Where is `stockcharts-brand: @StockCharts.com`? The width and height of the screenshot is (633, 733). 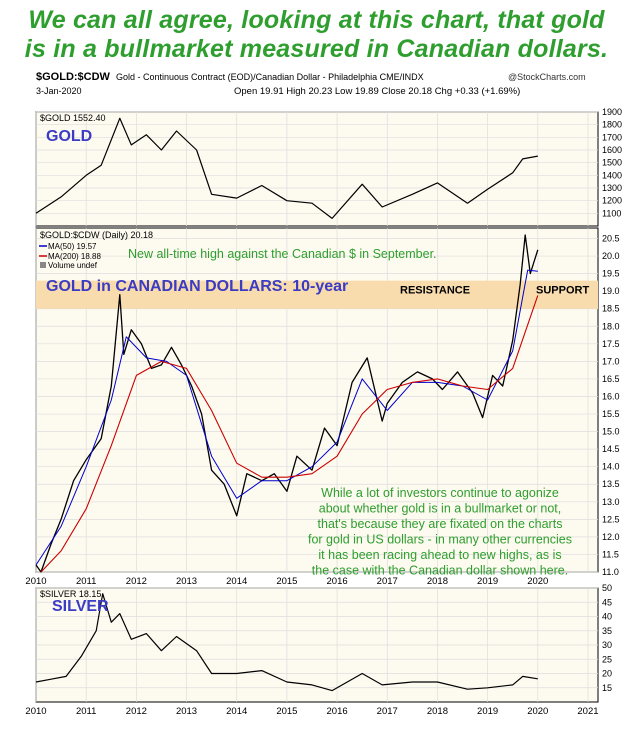
stockcharts-brand: @StockCharts.com is located at coordinates (547, 77).